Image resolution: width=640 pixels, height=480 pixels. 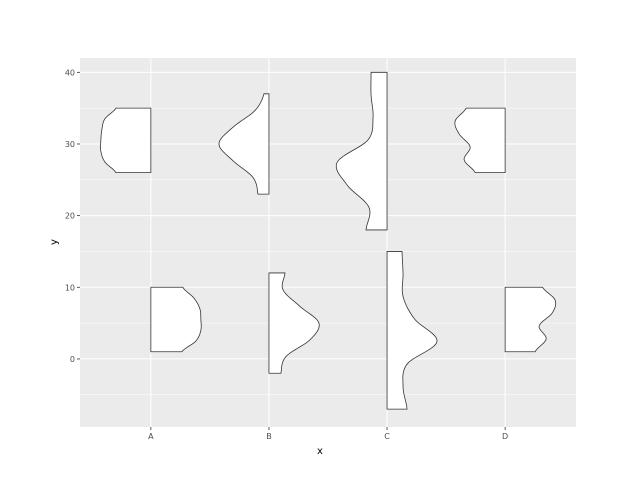 What do you see at coordinates (505, 436) in the screenshot?
I see `x-tick-label: D` at bounding box center [505, 436].